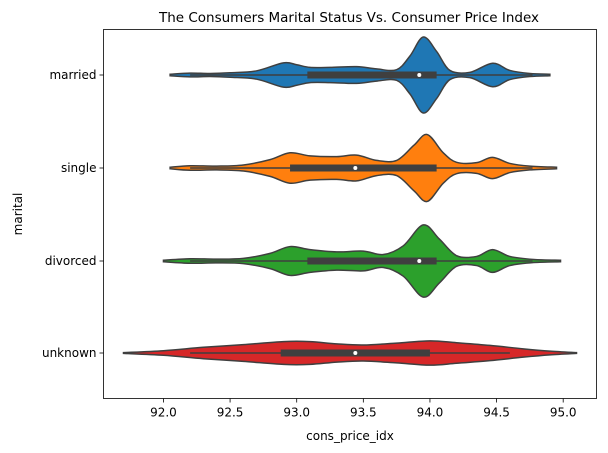 This screenshot has width=608, height=453. What do you see at coordinates (69, 353) in the screenshot?
I see `y-tick-label: unknown` at bounding box center [69, 353].